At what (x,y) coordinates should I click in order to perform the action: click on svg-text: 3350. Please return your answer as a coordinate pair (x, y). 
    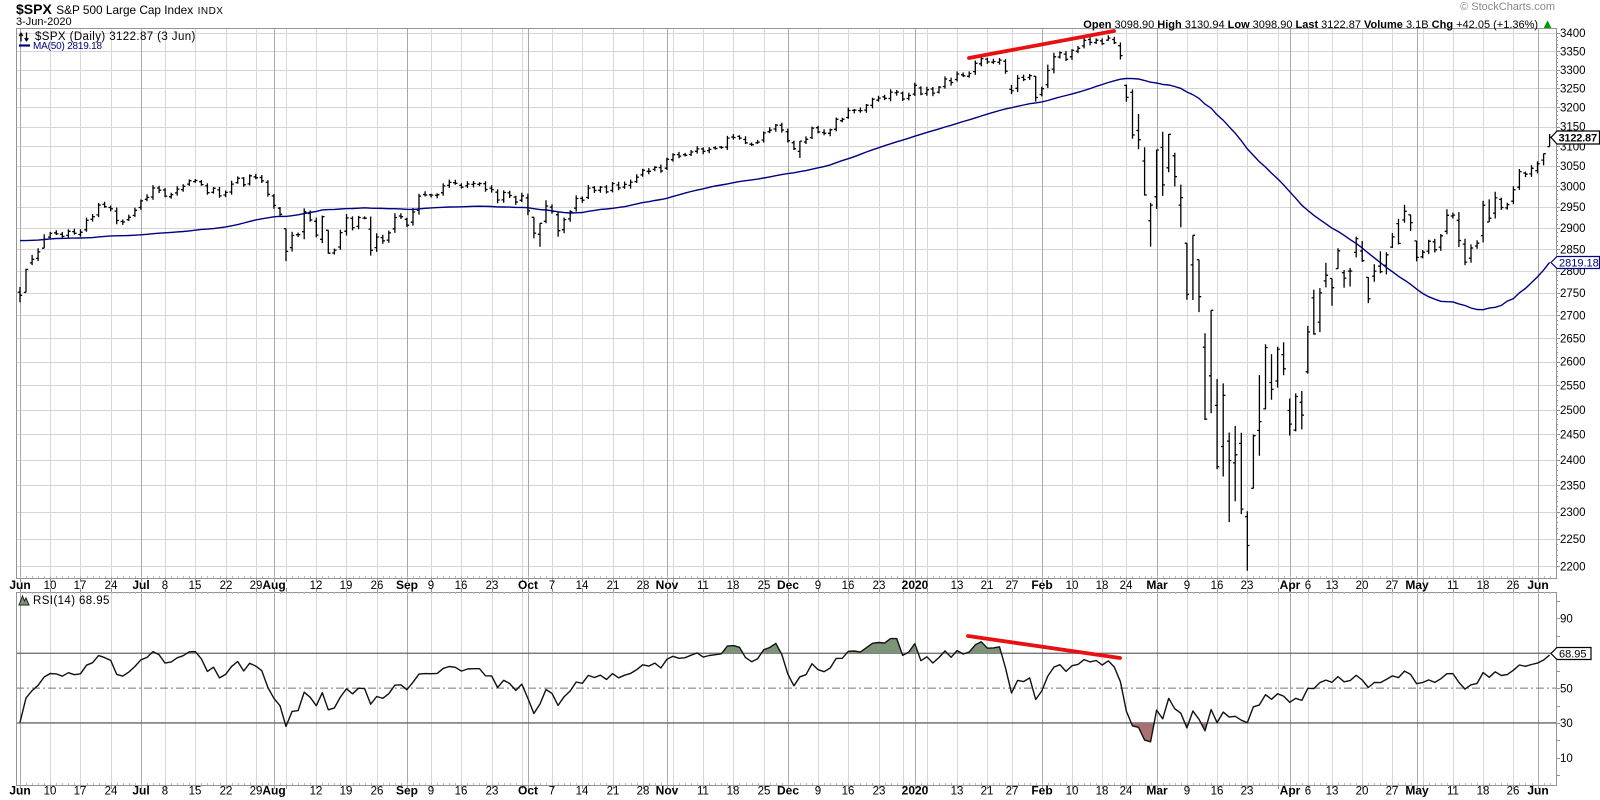
    Looking at the image, I should click on (1573, 52).